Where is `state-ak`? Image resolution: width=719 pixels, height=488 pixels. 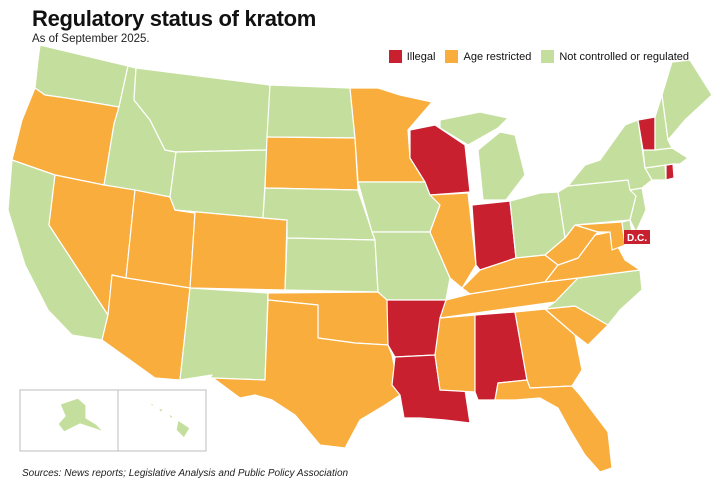 state-ak is located at coordinates (81, 415).